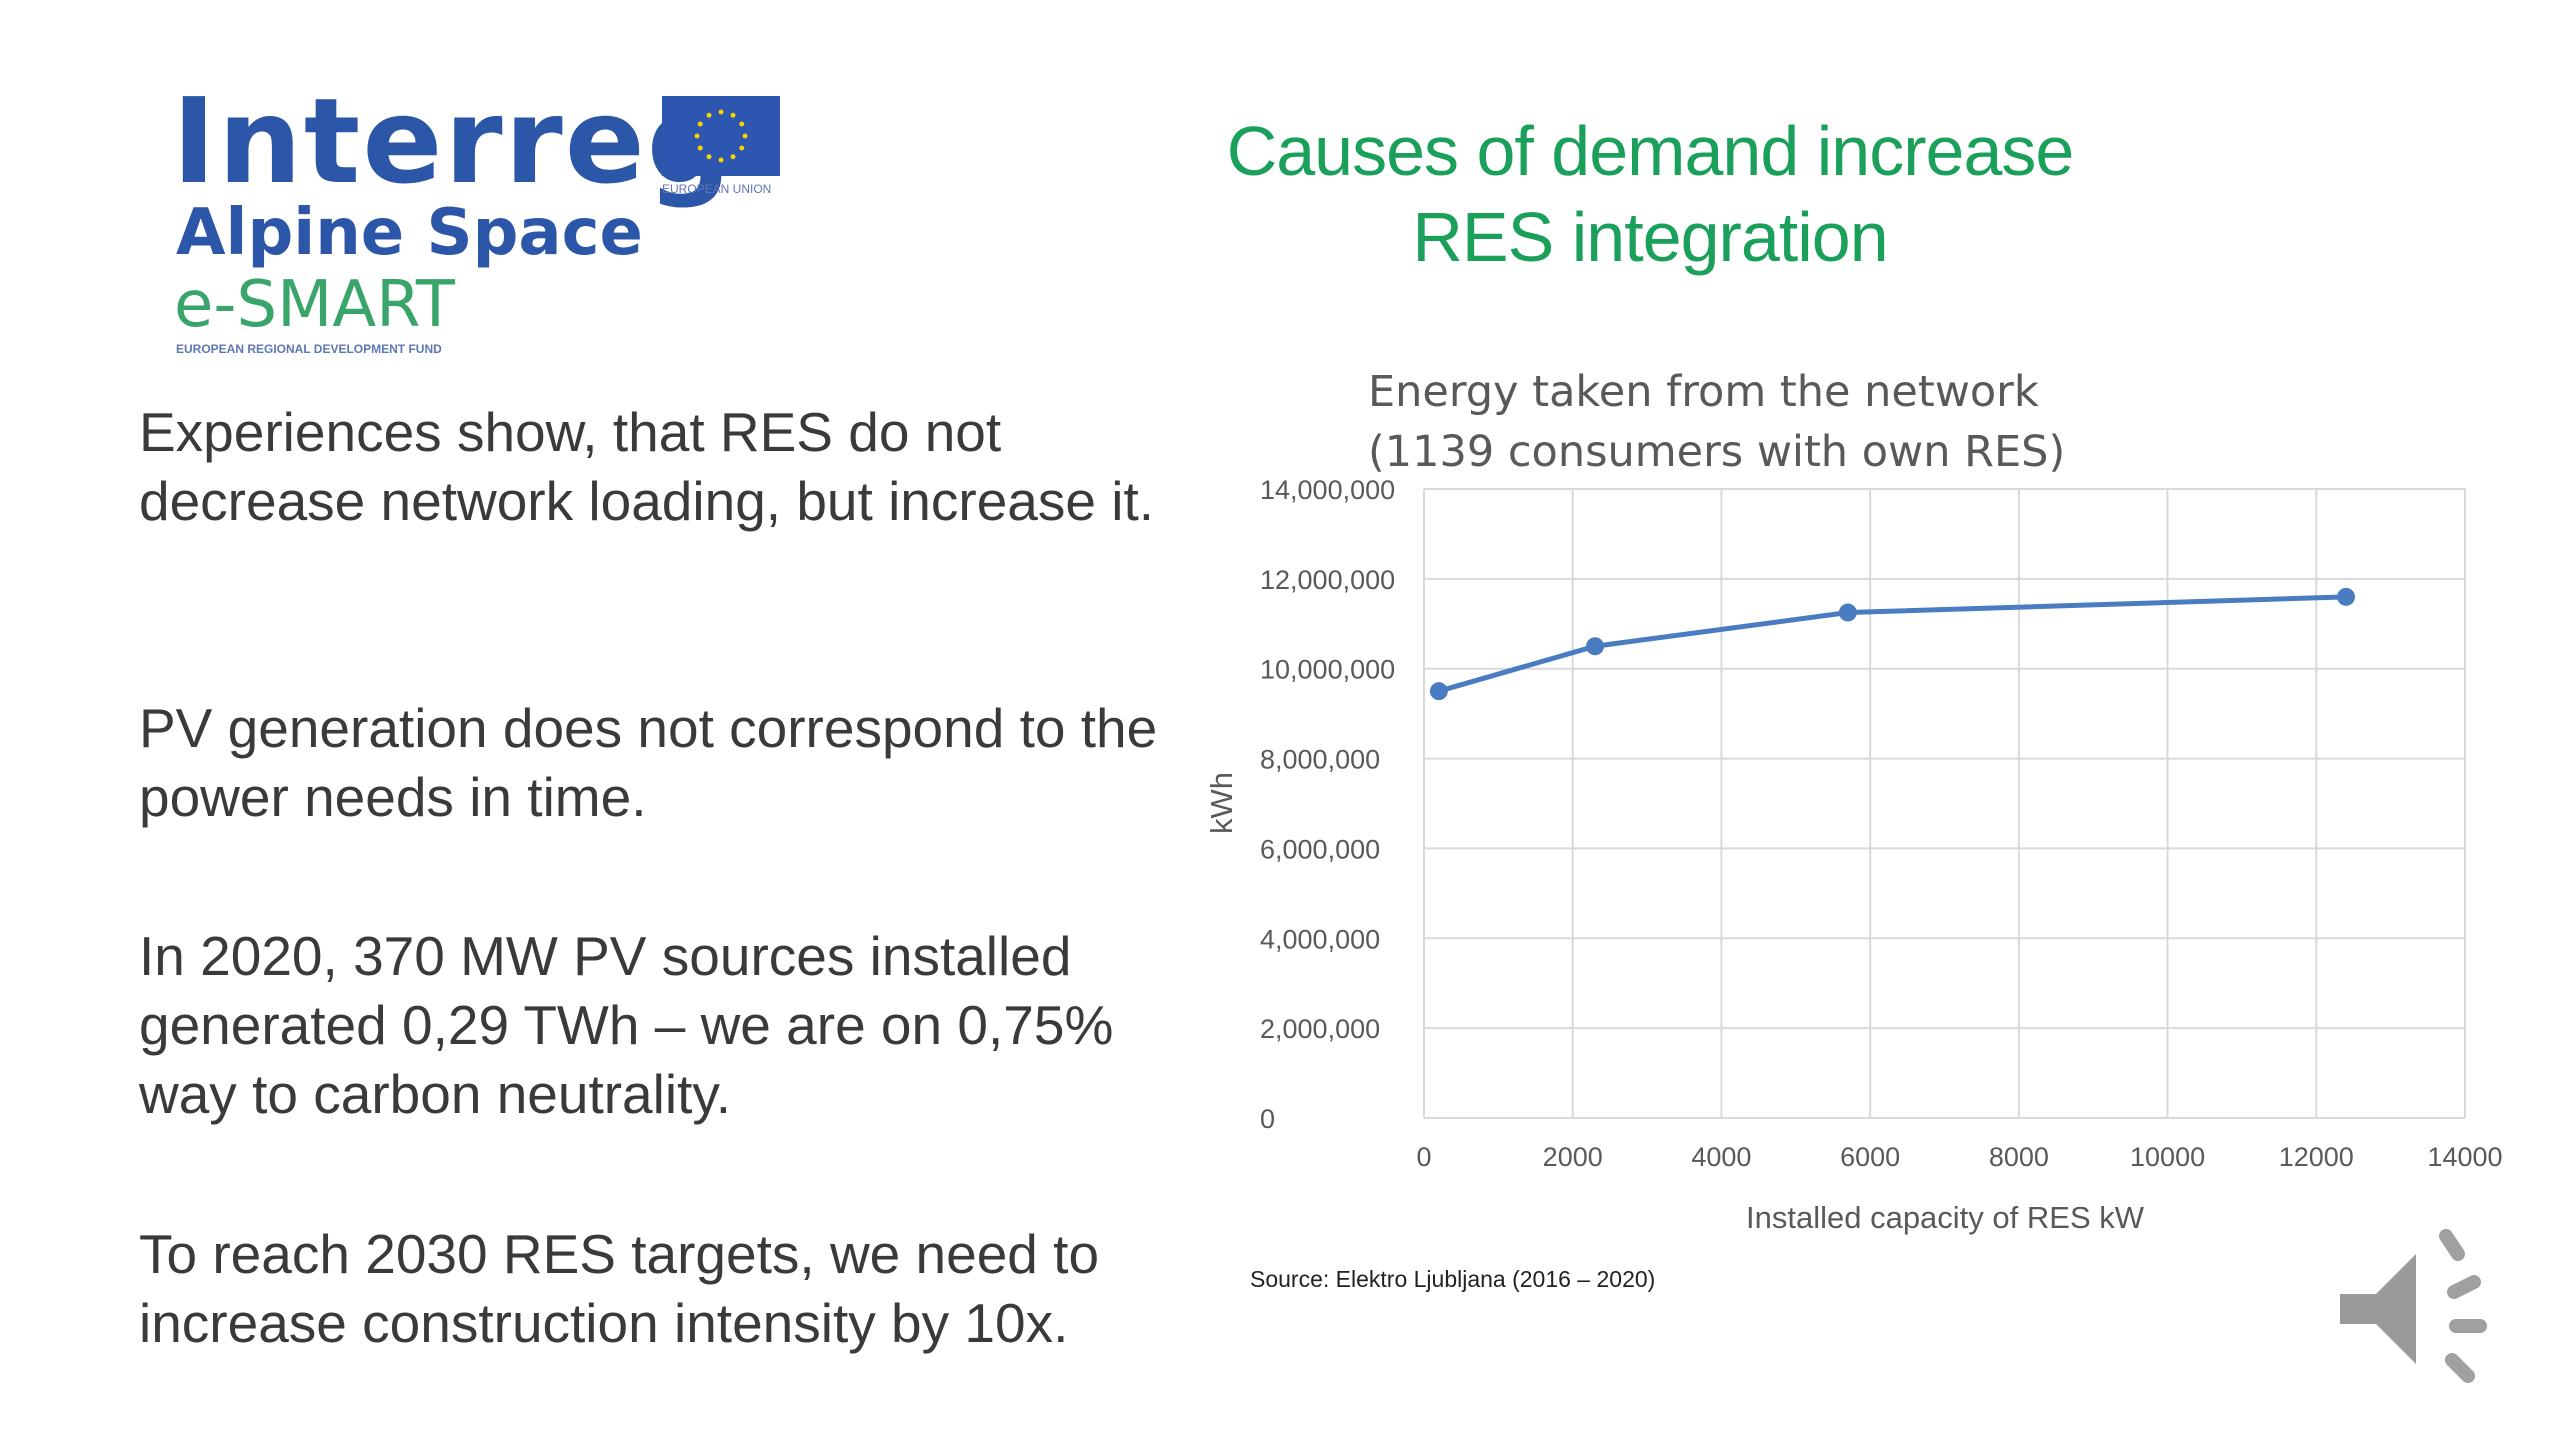 The height and width of the screenshot is (1440, 2560). Describe the element at coordinates (1717, 452) in the screenshot. I see `chart-title-line-2: (1139 consumers with own RES)` at that location.